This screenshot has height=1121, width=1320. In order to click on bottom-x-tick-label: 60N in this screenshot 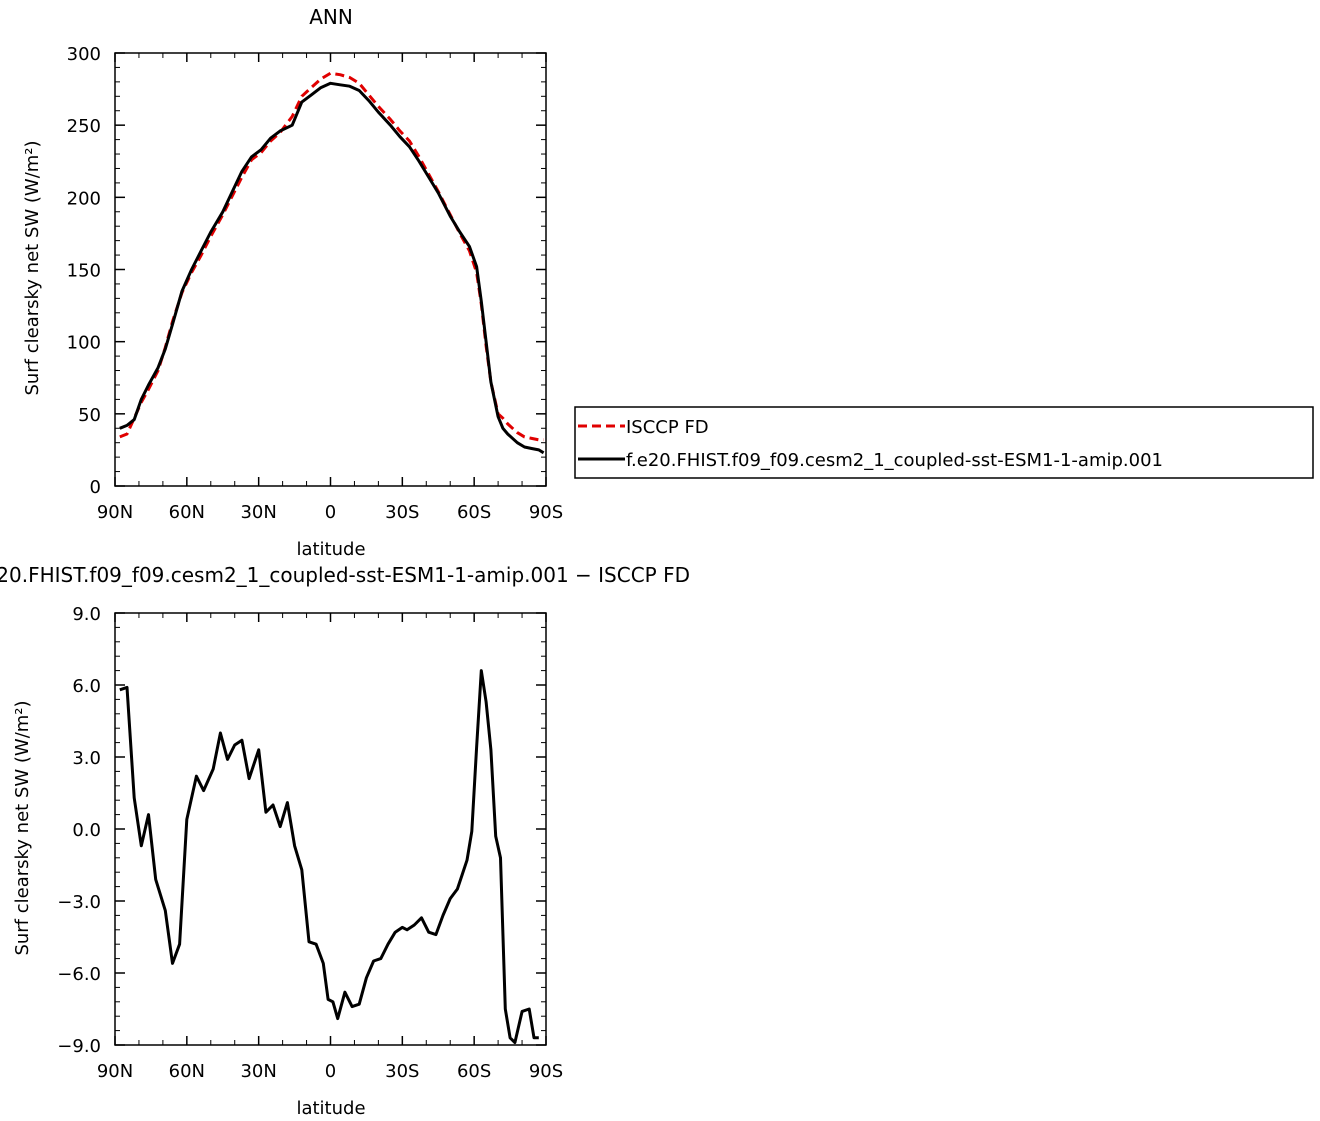, I will do `click(187, 1071)`.